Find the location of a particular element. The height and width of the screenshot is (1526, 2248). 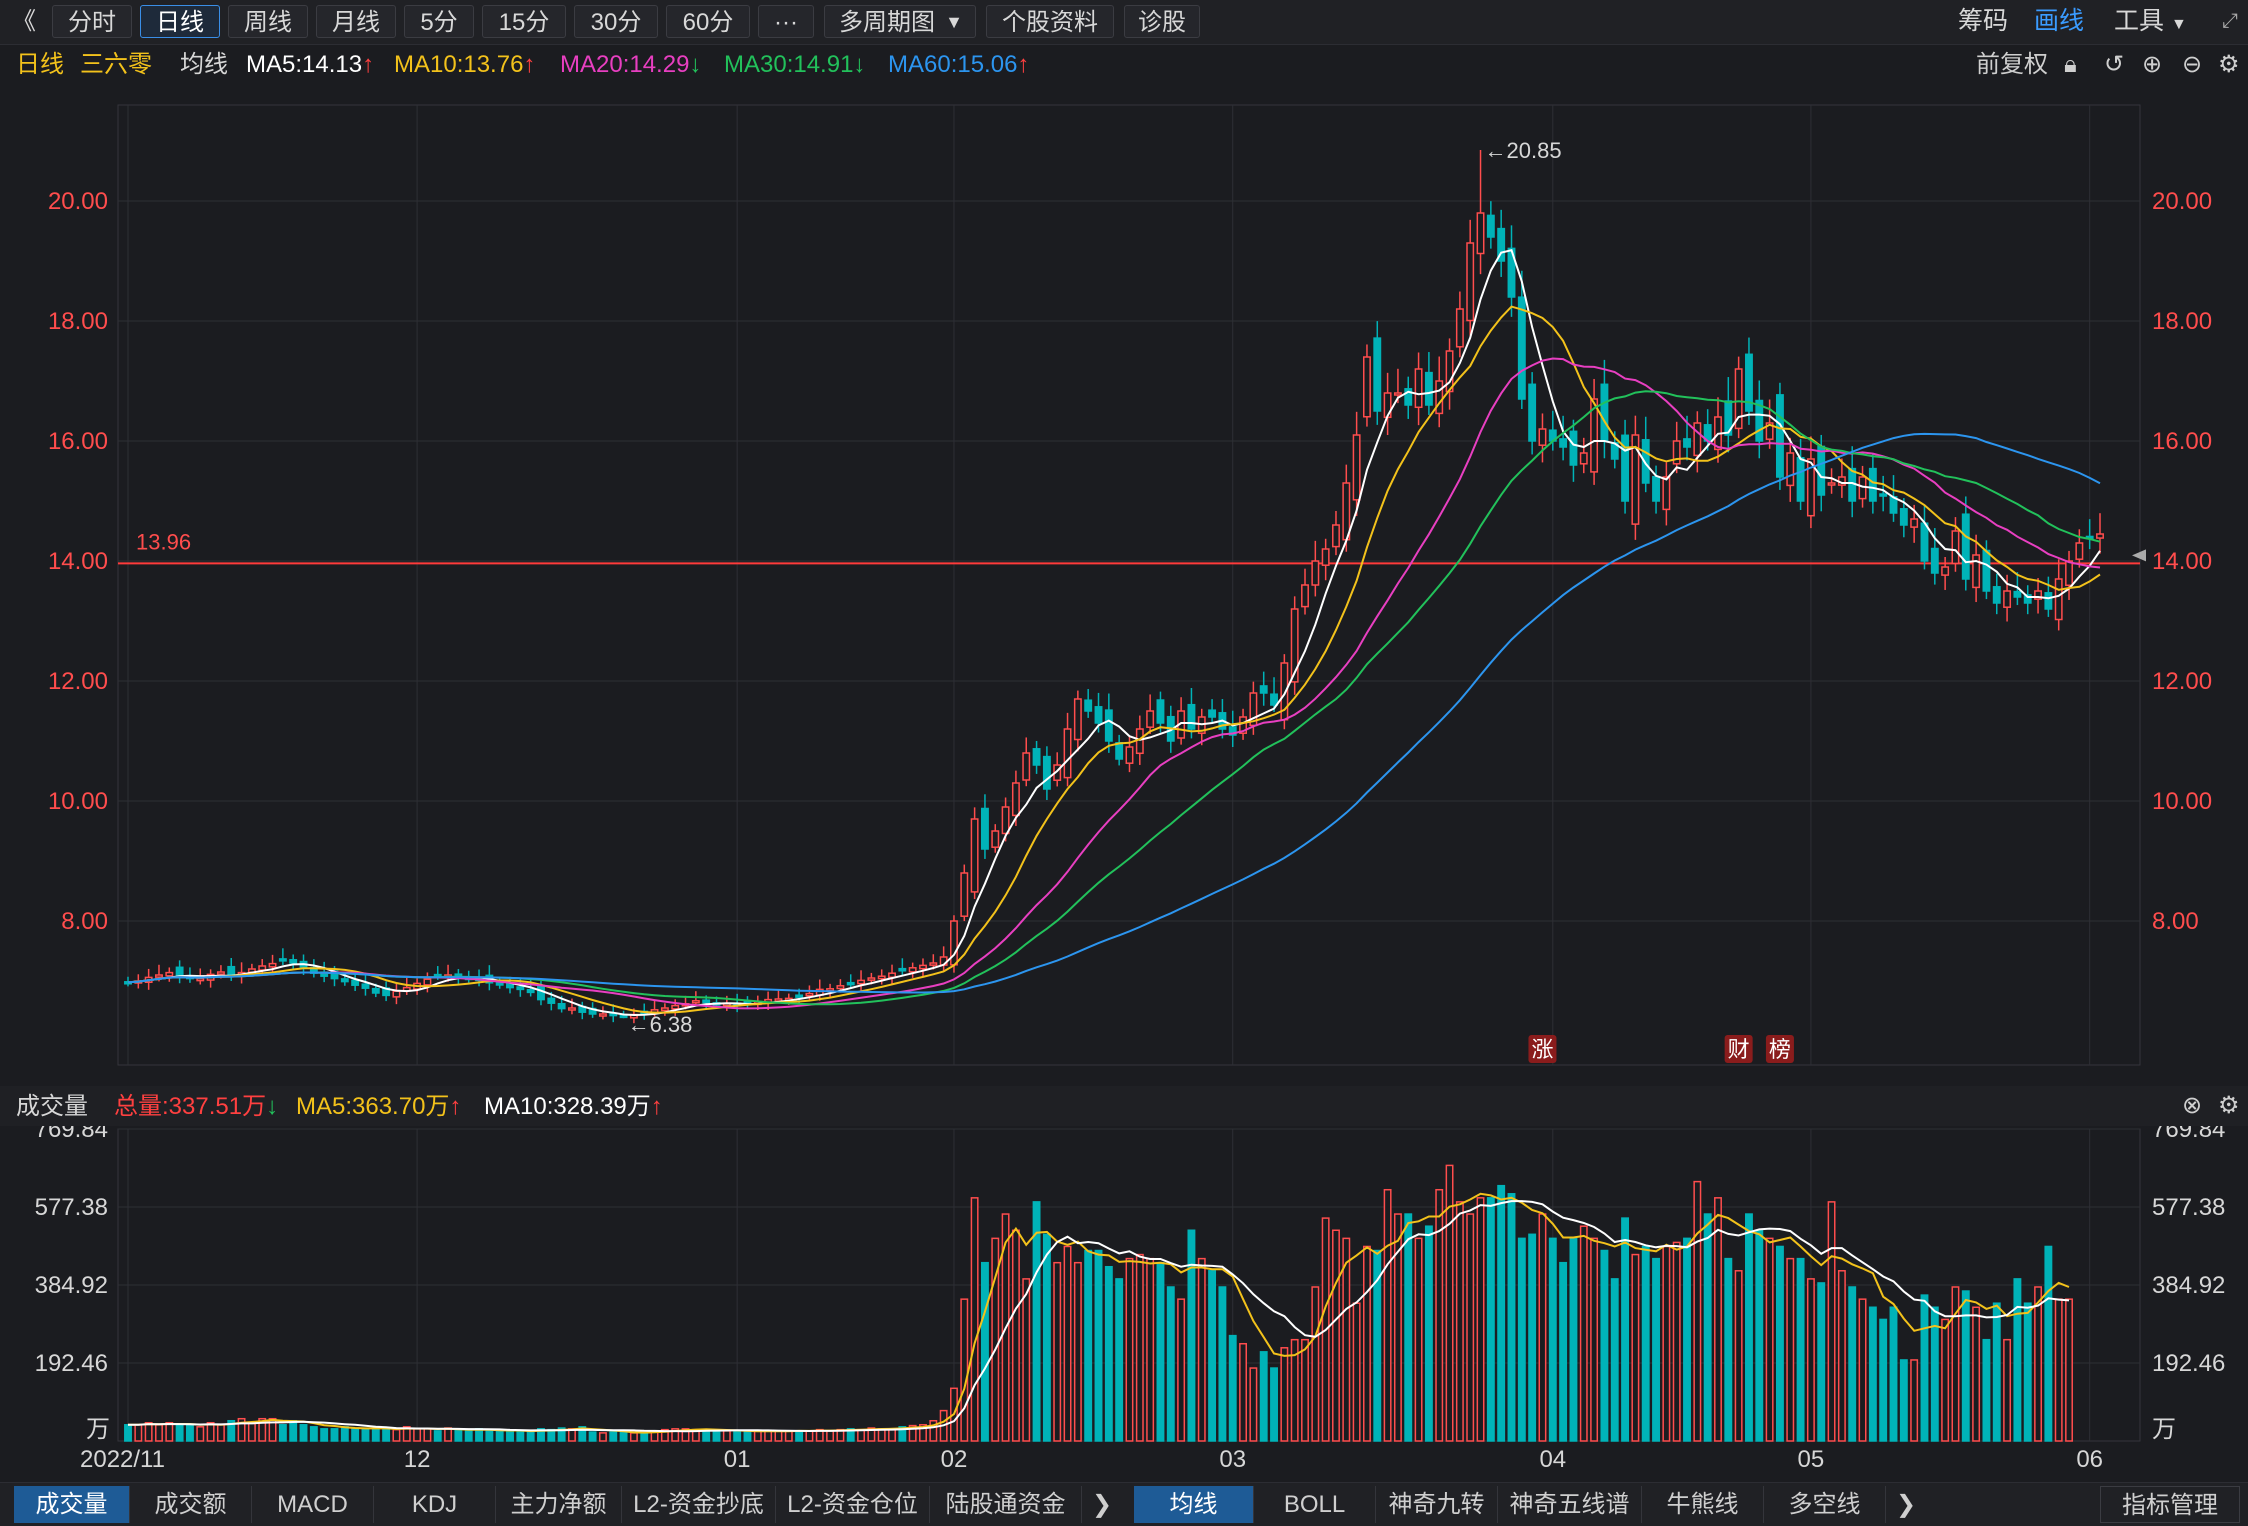

tab-northbound-funds: 陆股通资金 is located at coordinates (1006, 1504).